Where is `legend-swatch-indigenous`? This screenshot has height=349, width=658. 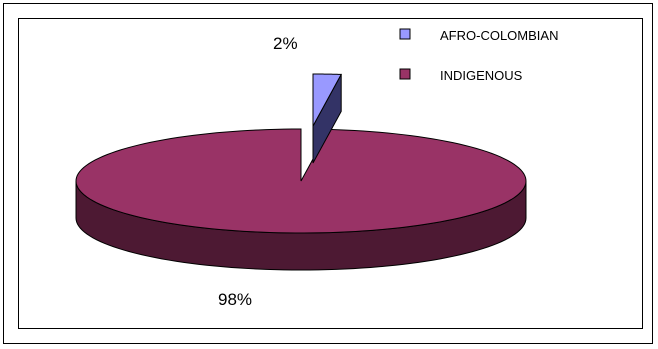 legend-swatch-indigenous is located at coordinates (405, 74).